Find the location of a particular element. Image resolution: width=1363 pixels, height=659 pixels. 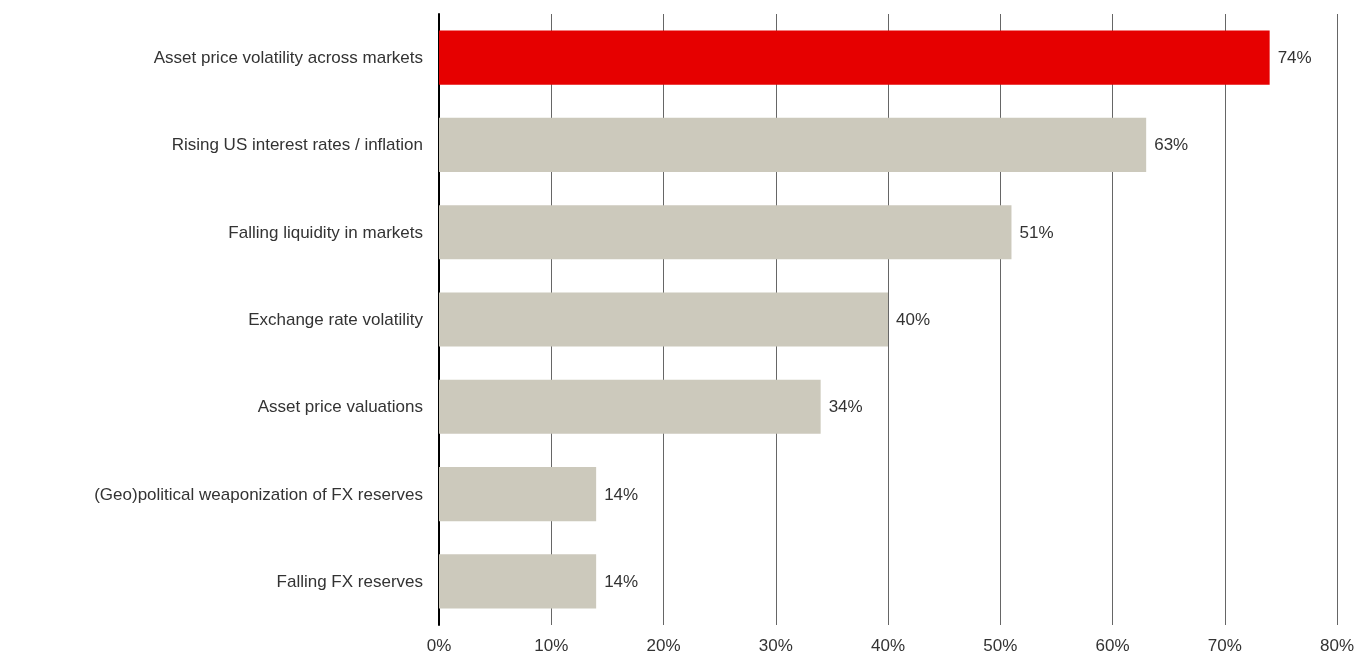

x-tick-label: 30% is located at coordinates (775, 645).